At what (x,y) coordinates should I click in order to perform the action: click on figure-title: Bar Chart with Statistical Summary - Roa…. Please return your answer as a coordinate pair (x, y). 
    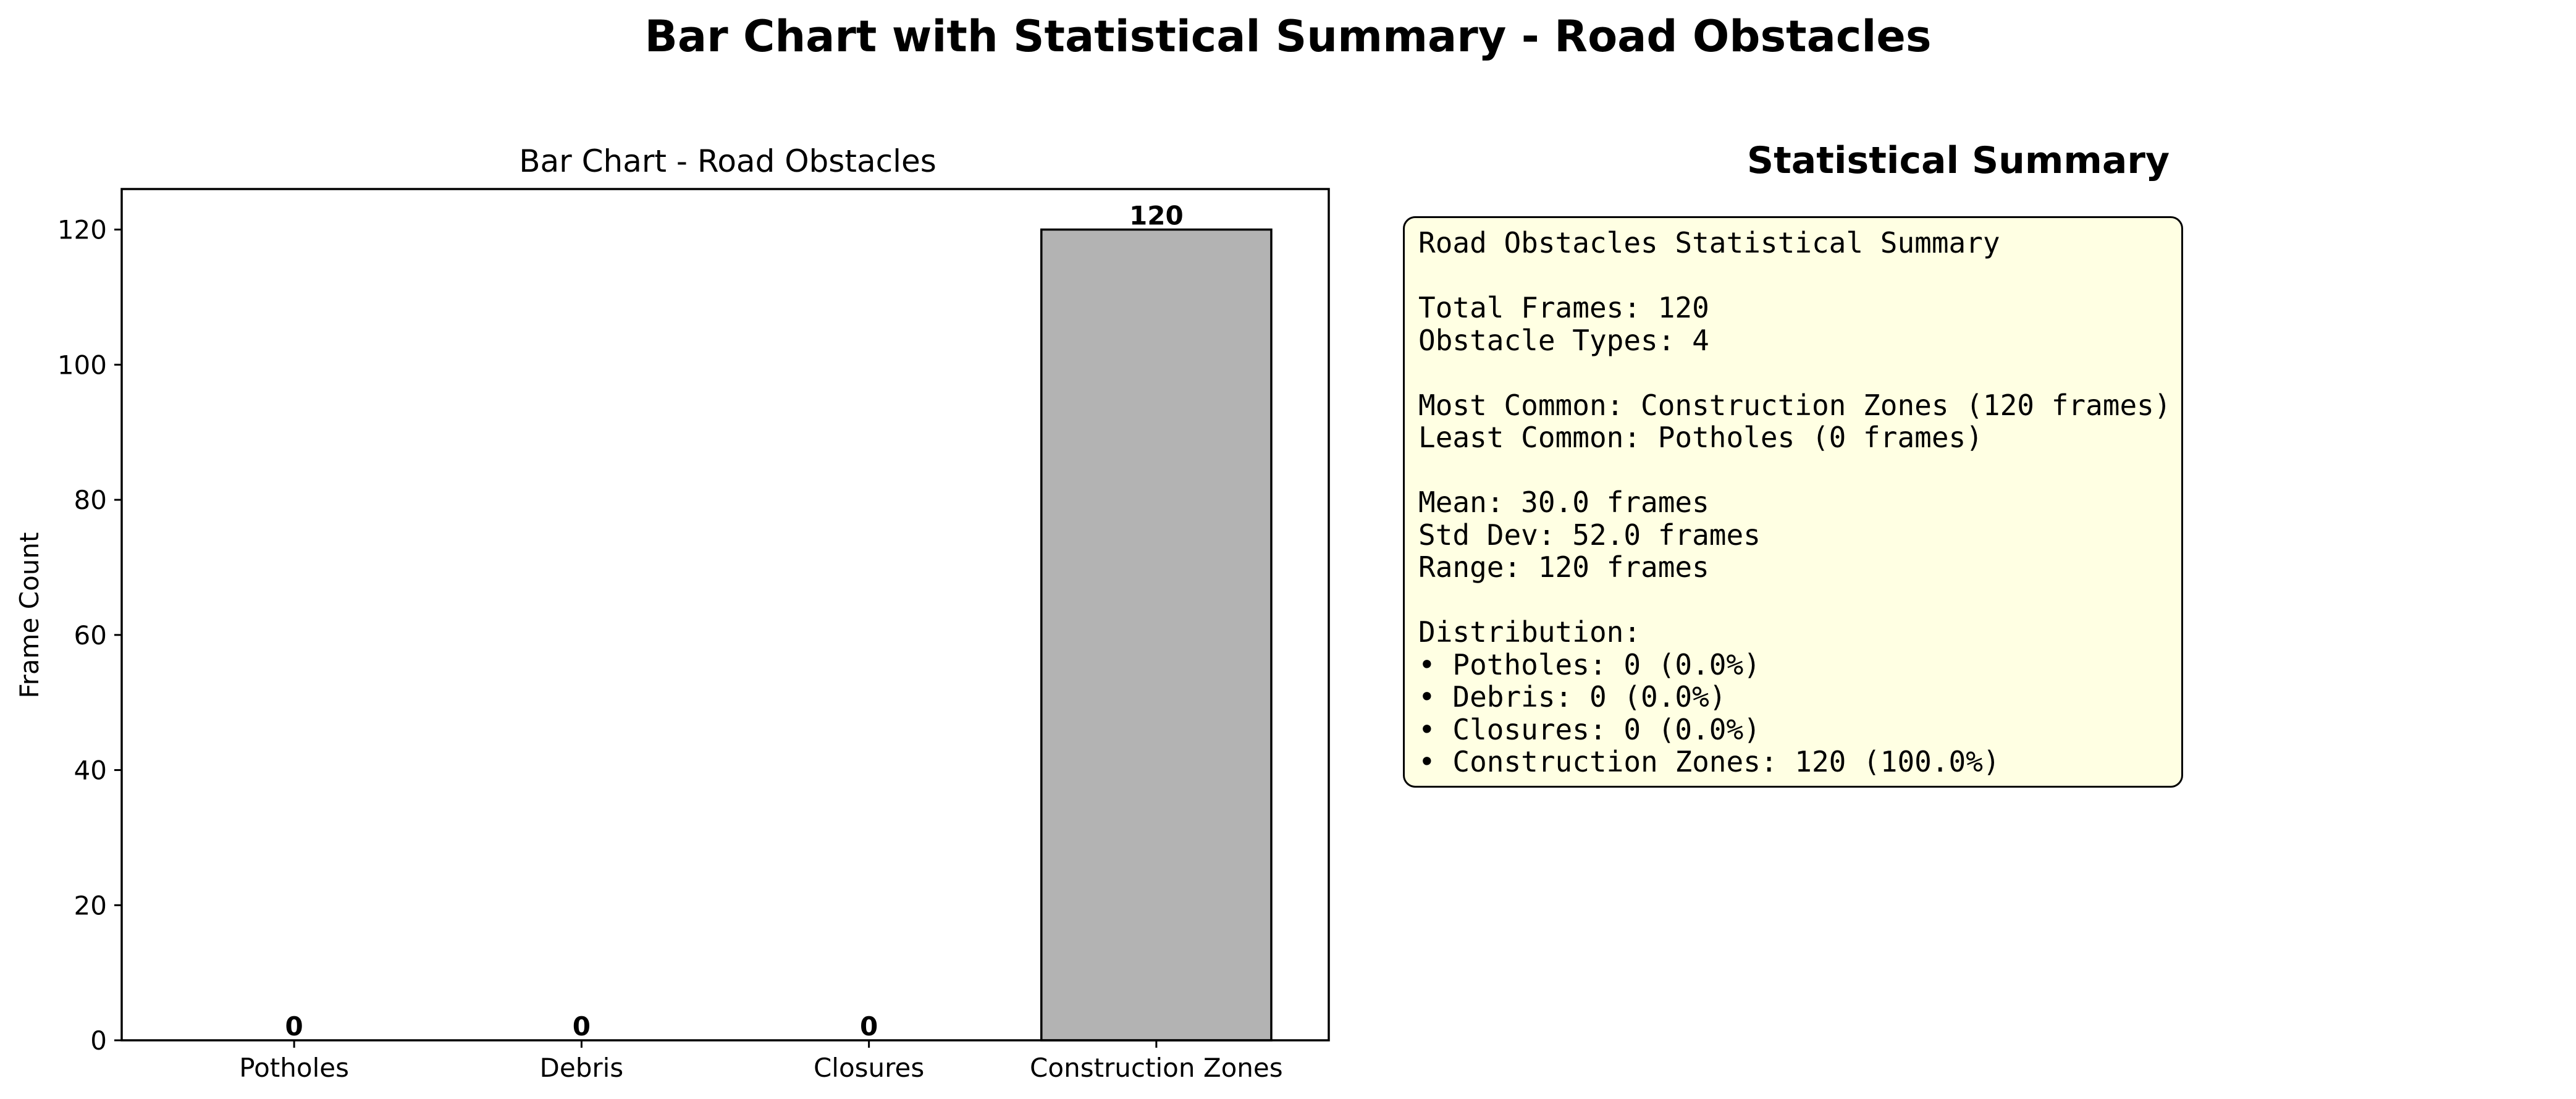
    Looking at the image, I should click on (1288, 36).